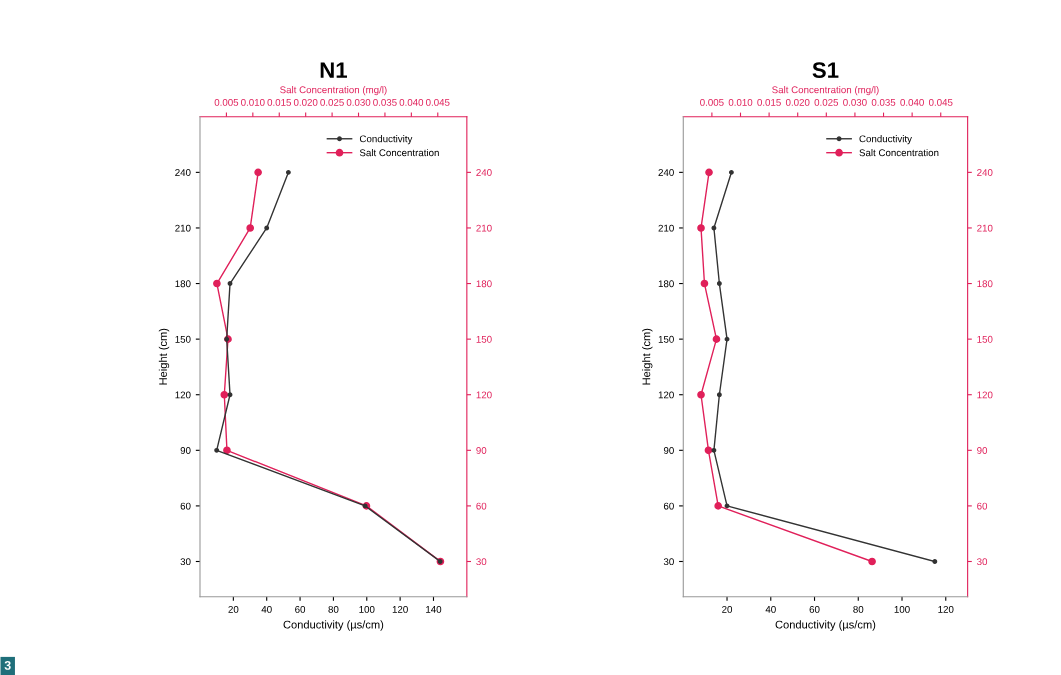  I want to click on chart-title: N1, so click(333, 70).